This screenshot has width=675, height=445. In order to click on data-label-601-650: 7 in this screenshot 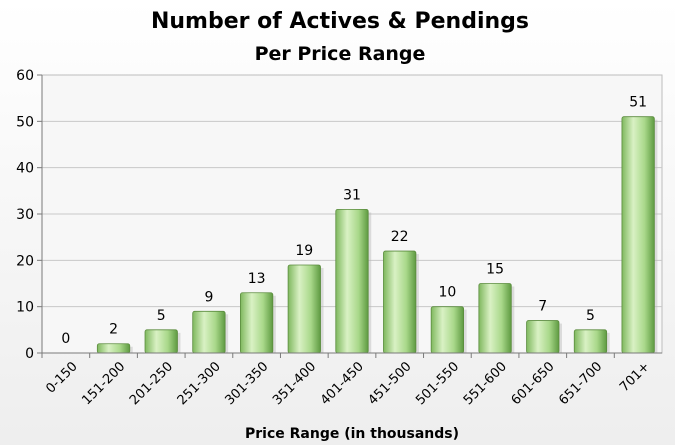, I will do `click(542, 307)`.